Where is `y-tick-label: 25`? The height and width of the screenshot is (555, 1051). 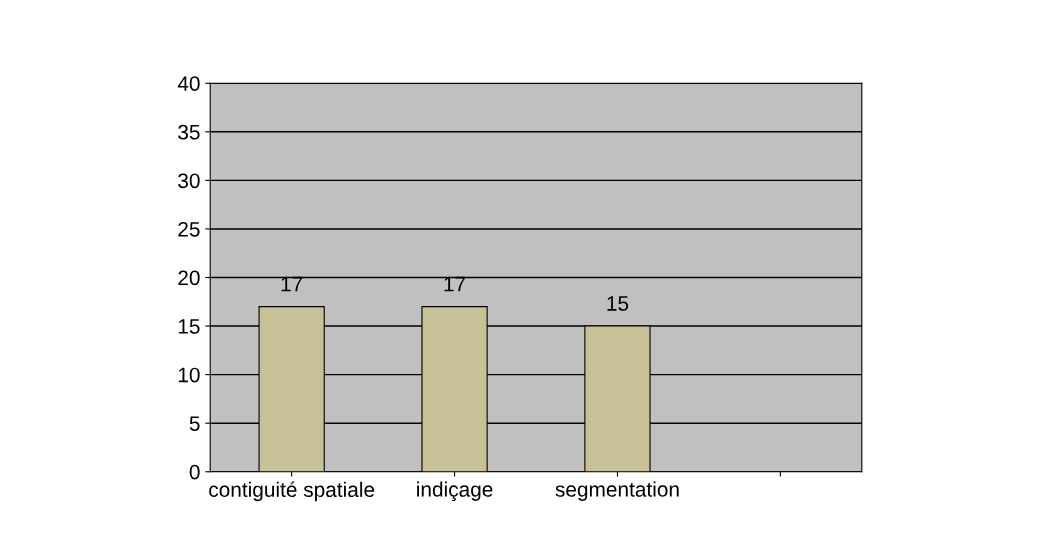
y-tick-label: 25 is located at coordinates (189, 229).